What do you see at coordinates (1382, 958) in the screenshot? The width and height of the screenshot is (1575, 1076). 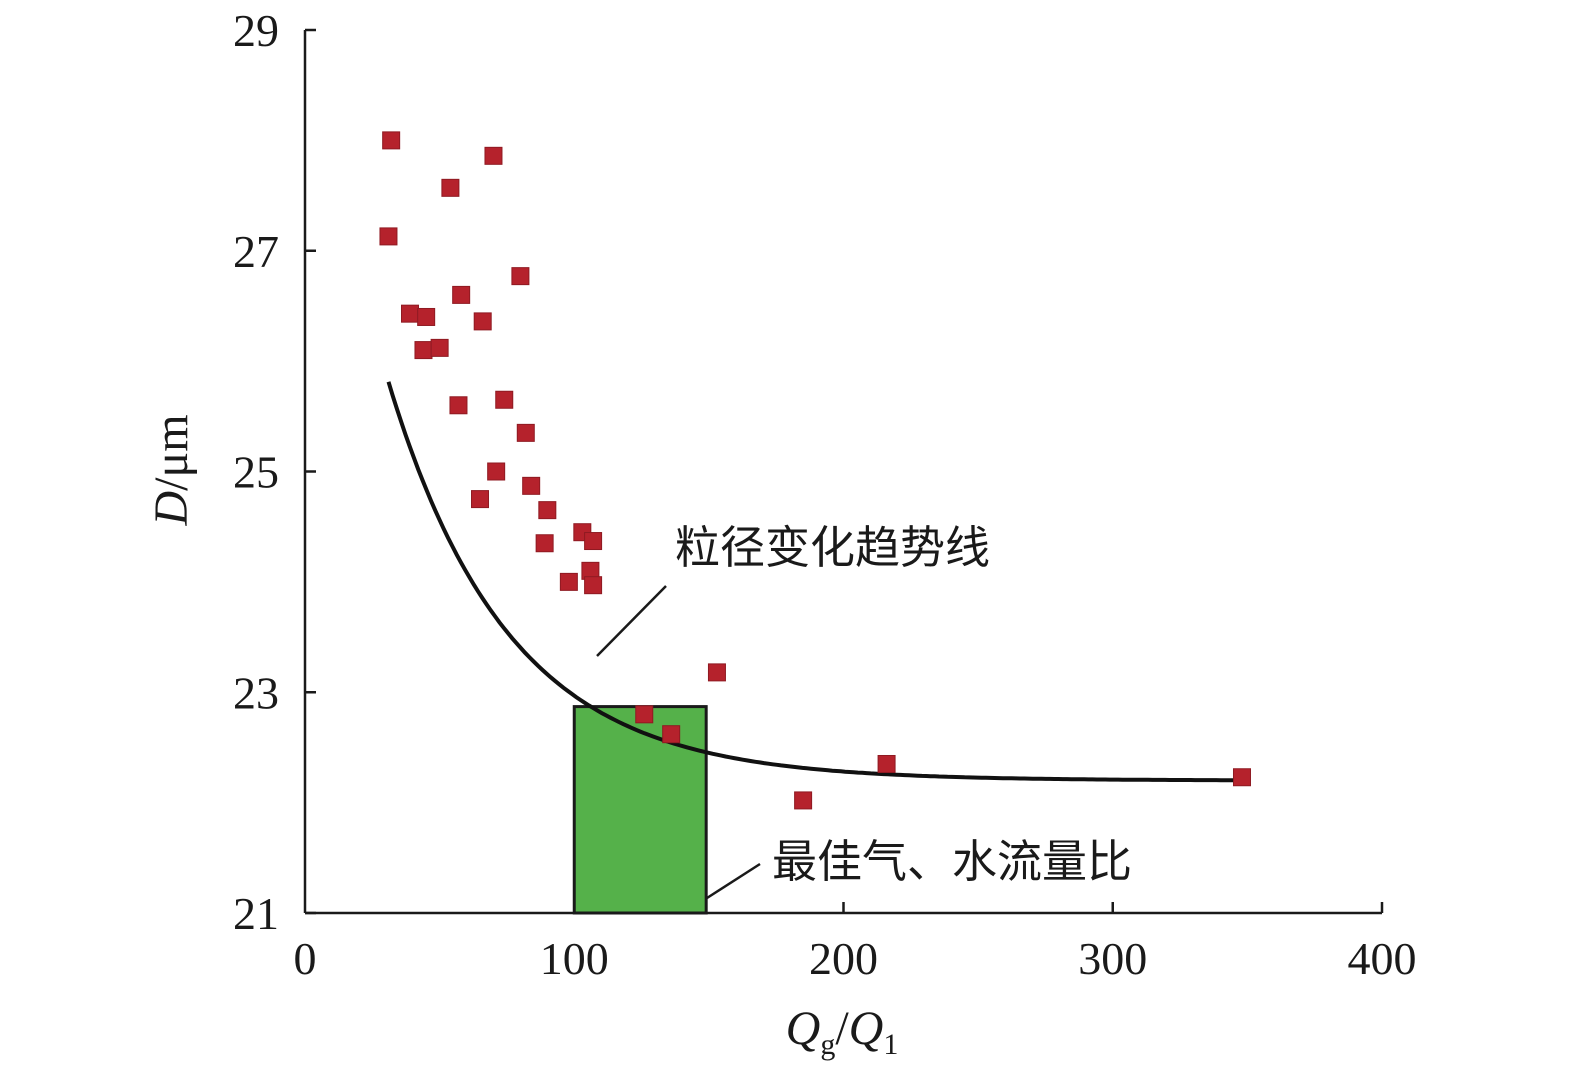 I see `x-tick-label-400: 400` at bounding box center [1382, 958].